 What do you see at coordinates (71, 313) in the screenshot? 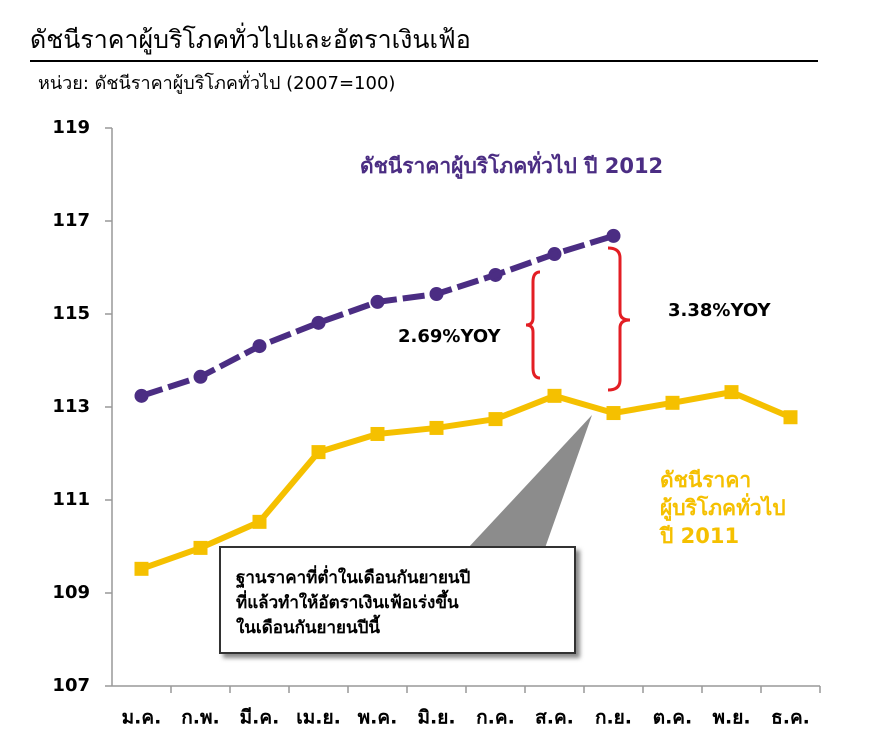
I see `y-tick-label: 115` at bounding box center [71, 313].